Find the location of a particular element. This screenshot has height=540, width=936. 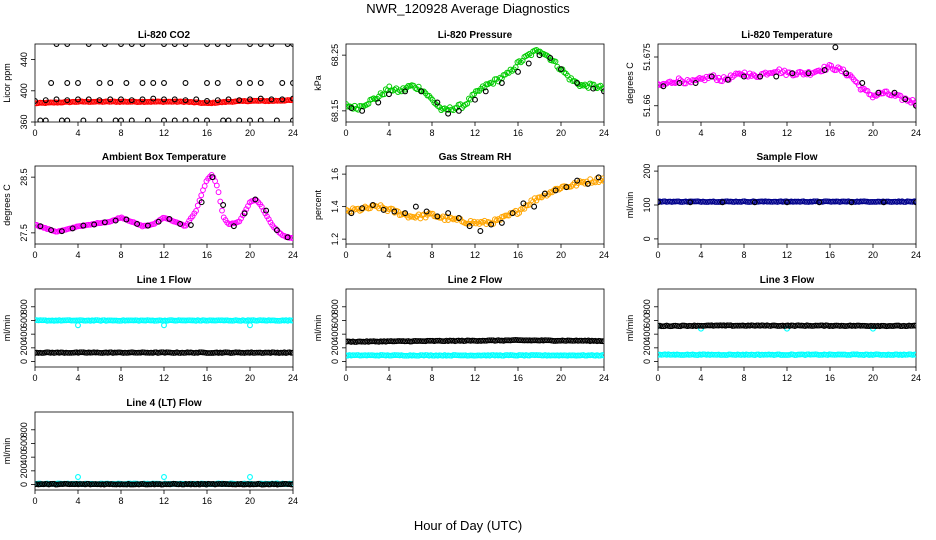

x-axis-label: Hour of Day (UTC) is located at coordinates (468, 525).